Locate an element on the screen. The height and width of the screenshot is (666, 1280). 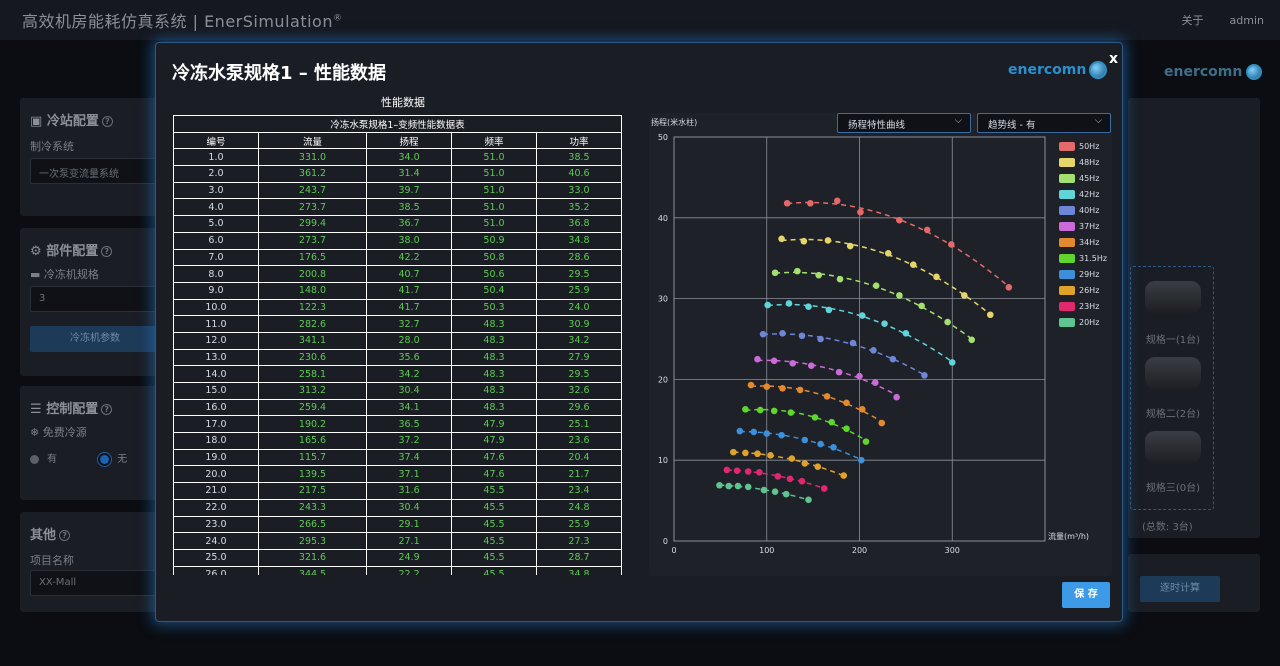
table-cell: 259.4 is located at coordinates (312, 407).